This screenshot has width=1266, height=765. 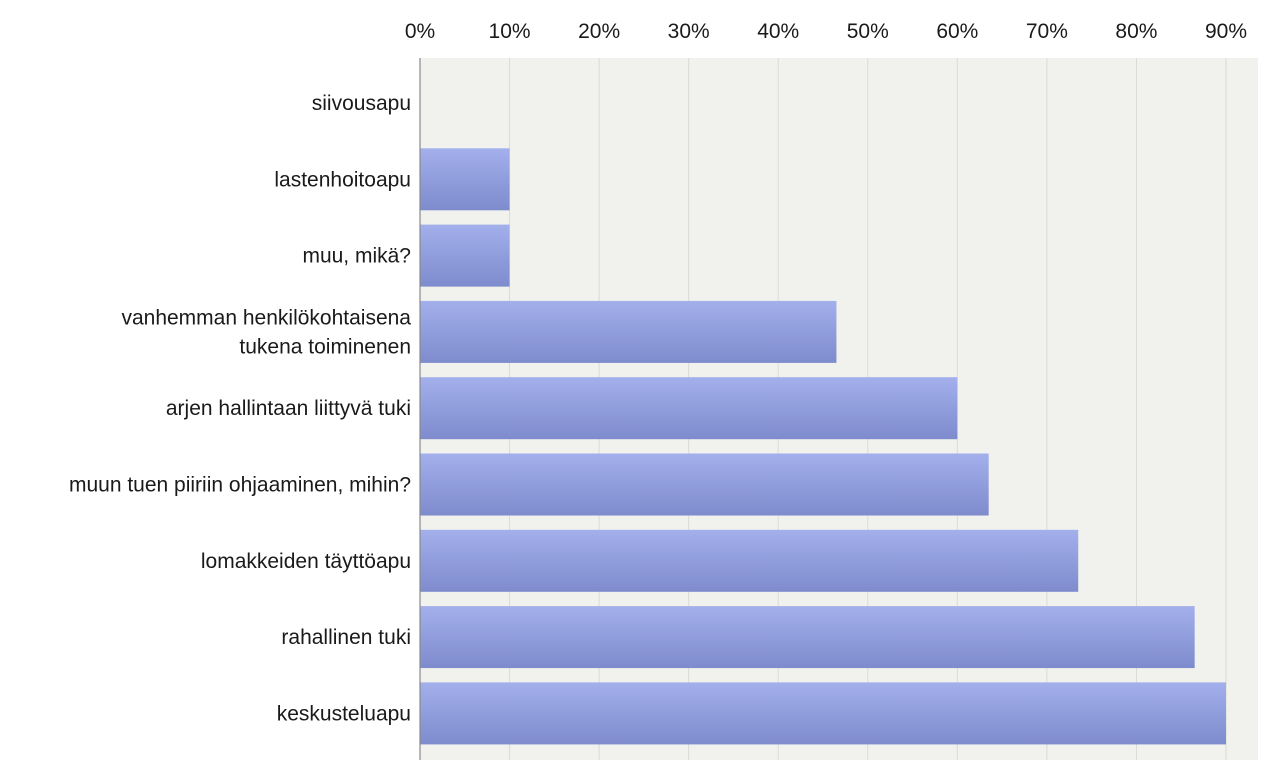 I want to click on x-tick-label: 20%, so click(x=599, y=31).